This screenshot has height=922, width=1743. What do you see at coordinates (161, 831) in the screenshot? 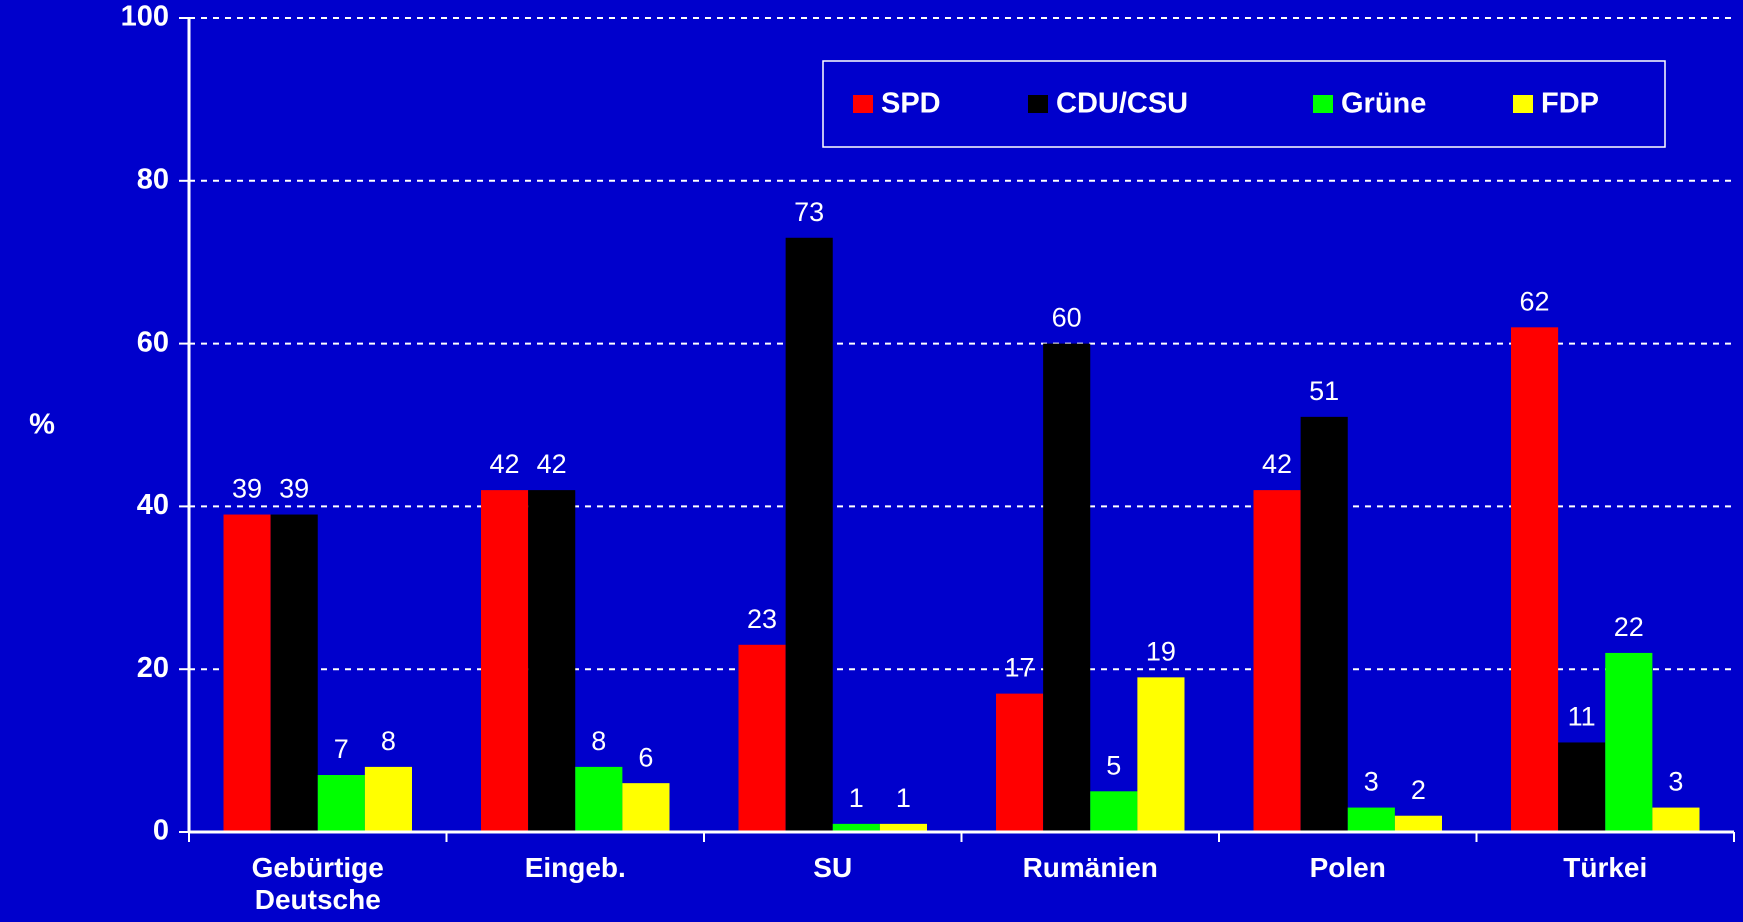
I see `y-tick-label: 0` at bounding box center [161, 831].